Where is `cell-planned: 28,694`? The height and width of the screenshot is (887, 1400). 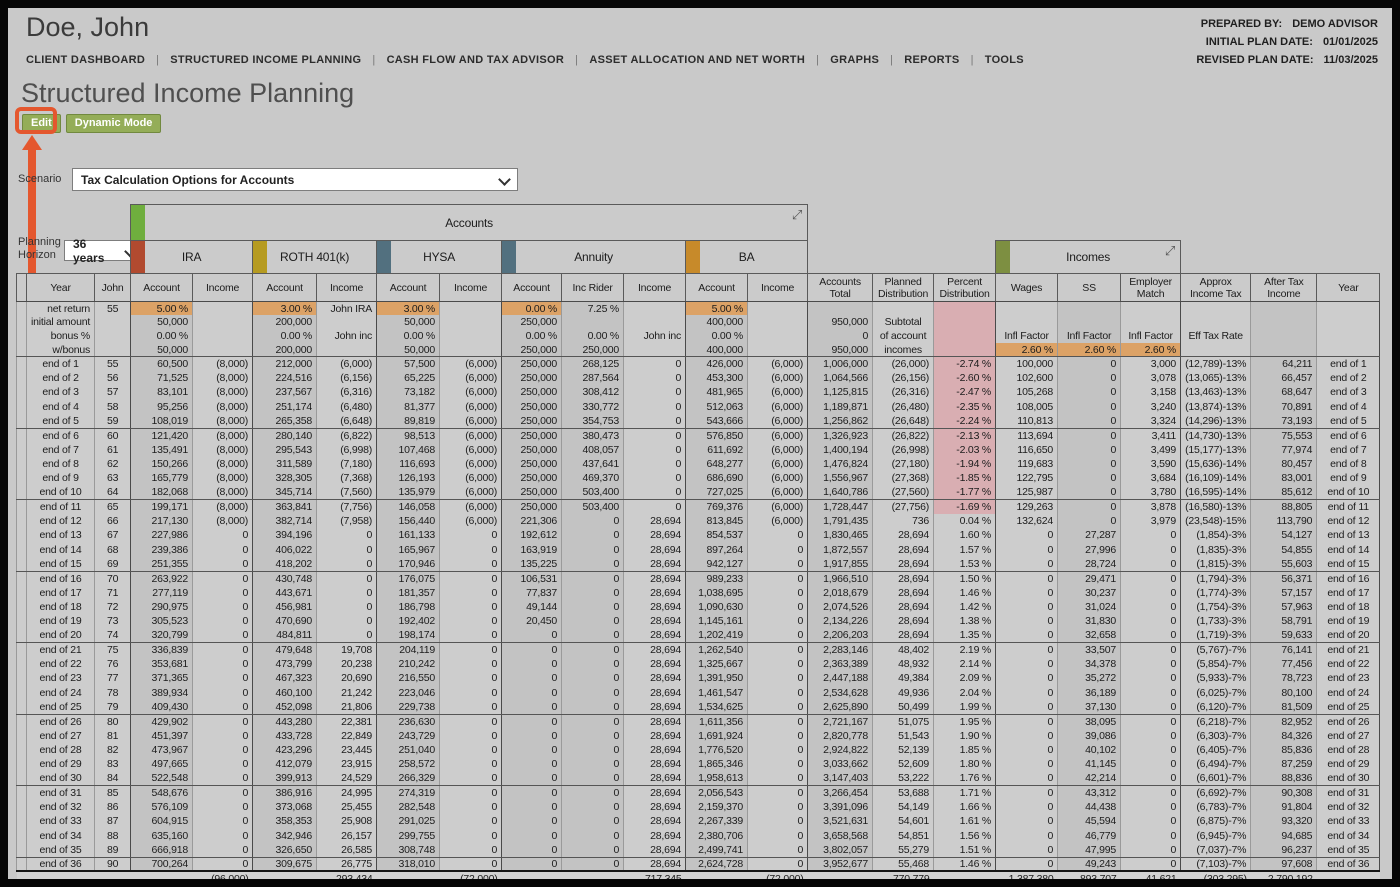 cell-planned: 28,694 is located at coordinates (903, 578).